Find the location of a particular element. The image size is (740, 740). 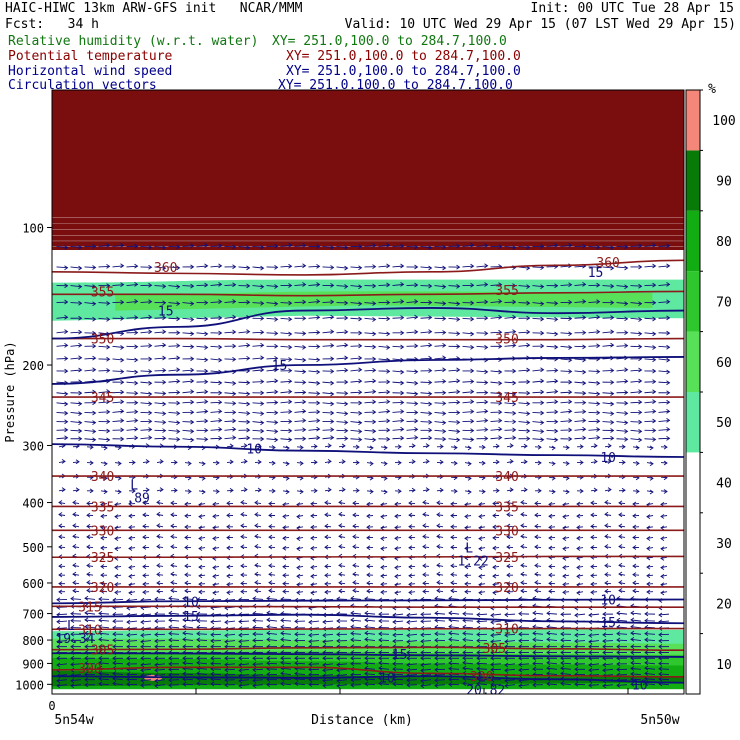

y-tick-label: 100 is located at coordinates (33, 229).